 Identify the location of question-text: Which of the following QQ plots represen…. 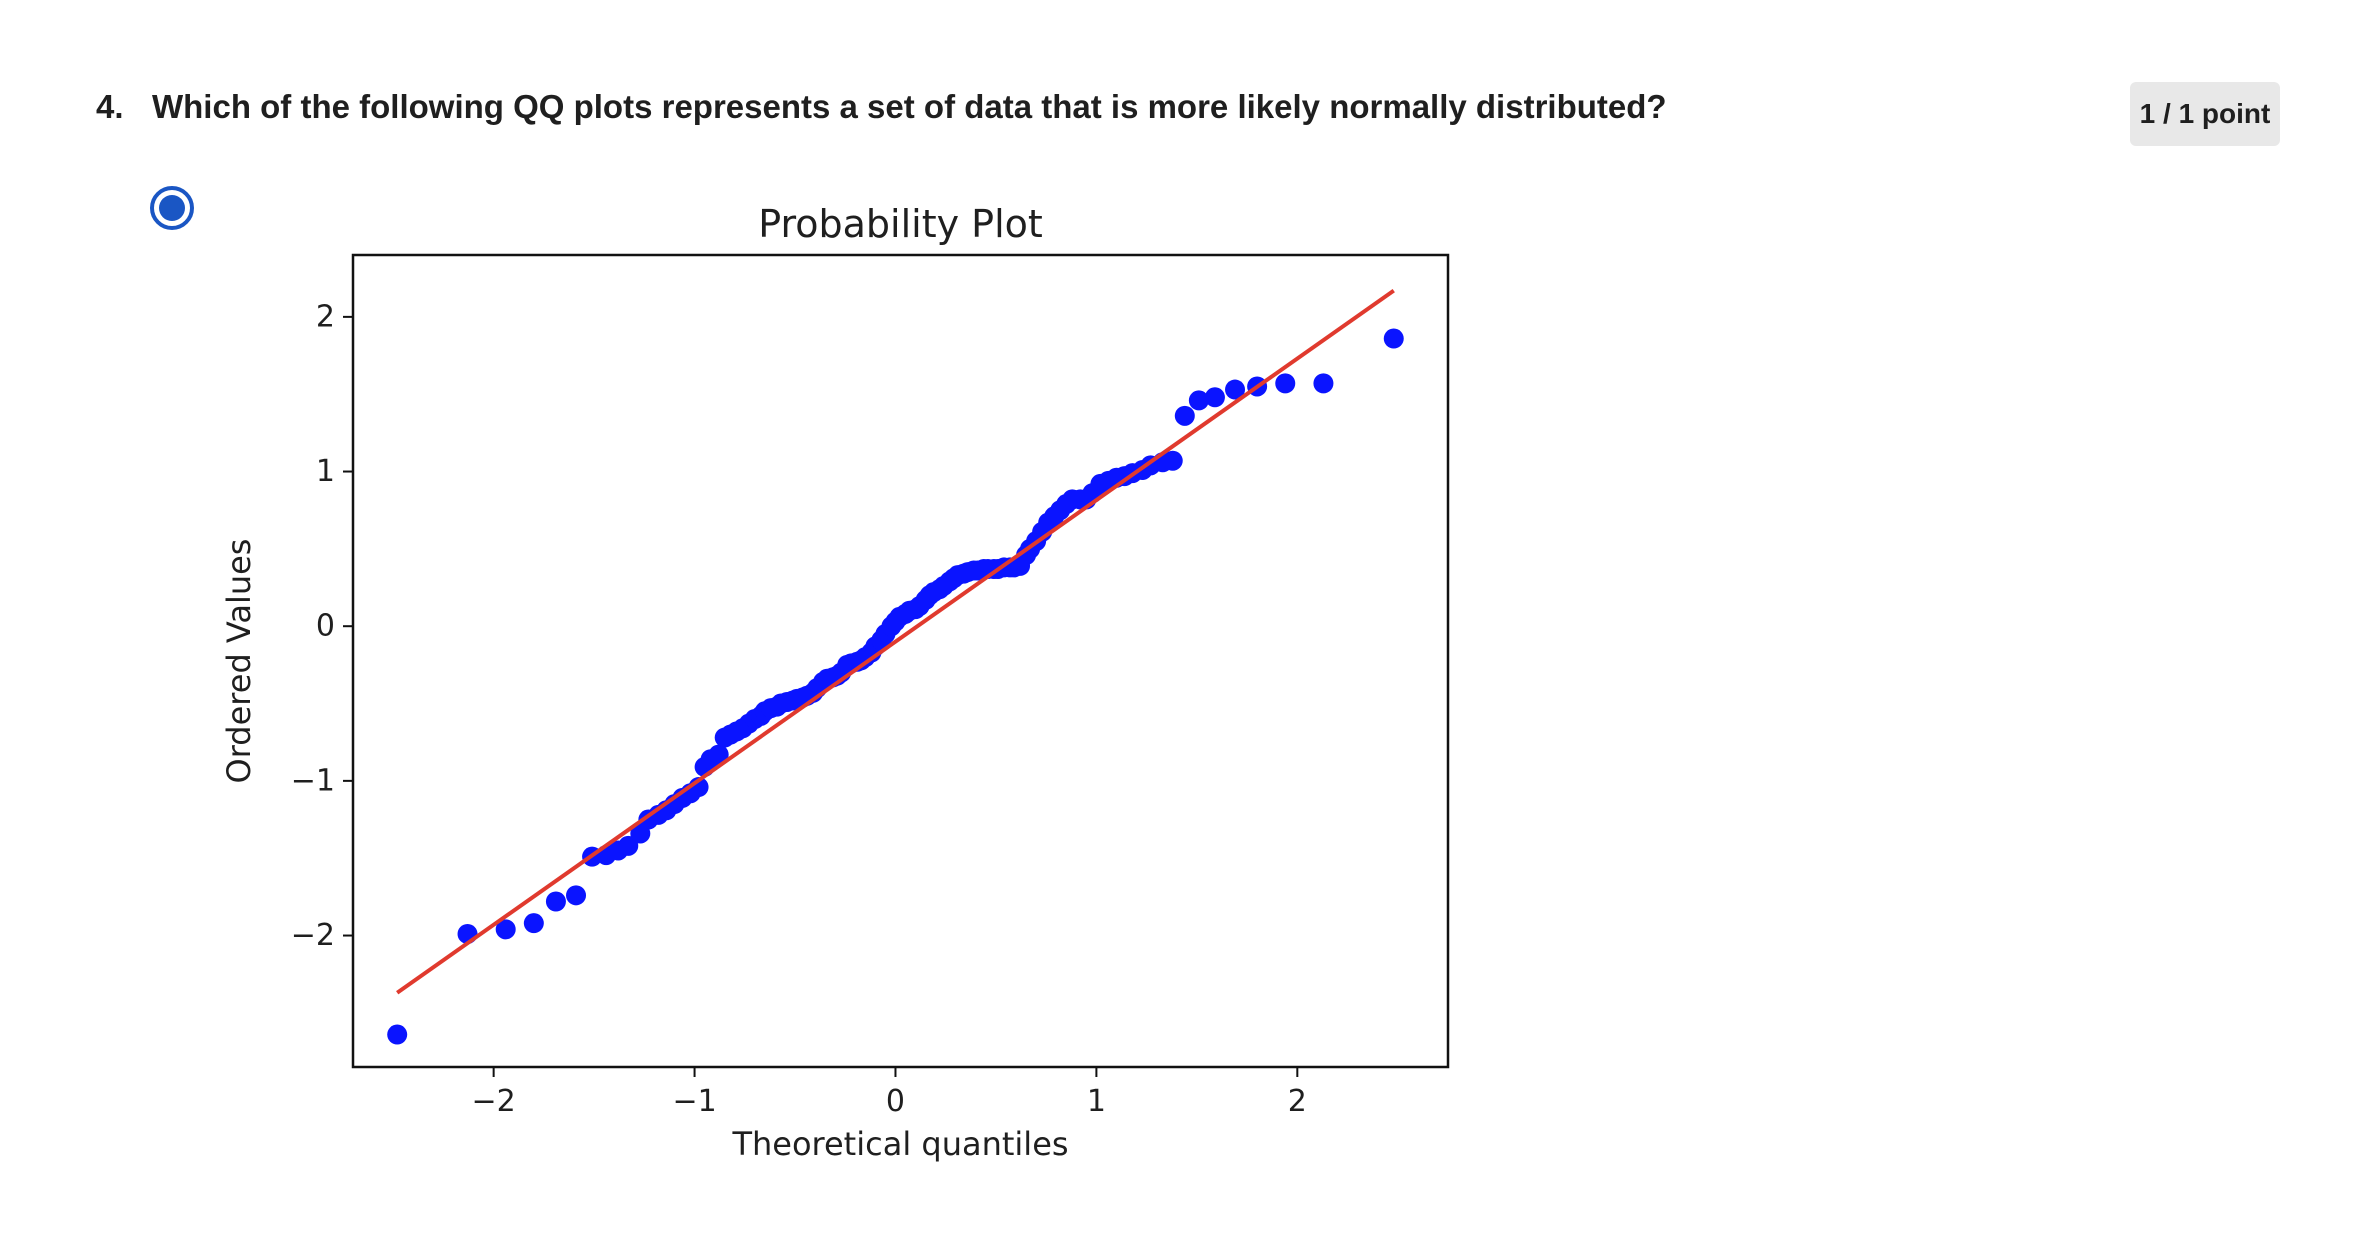
(909, 106).